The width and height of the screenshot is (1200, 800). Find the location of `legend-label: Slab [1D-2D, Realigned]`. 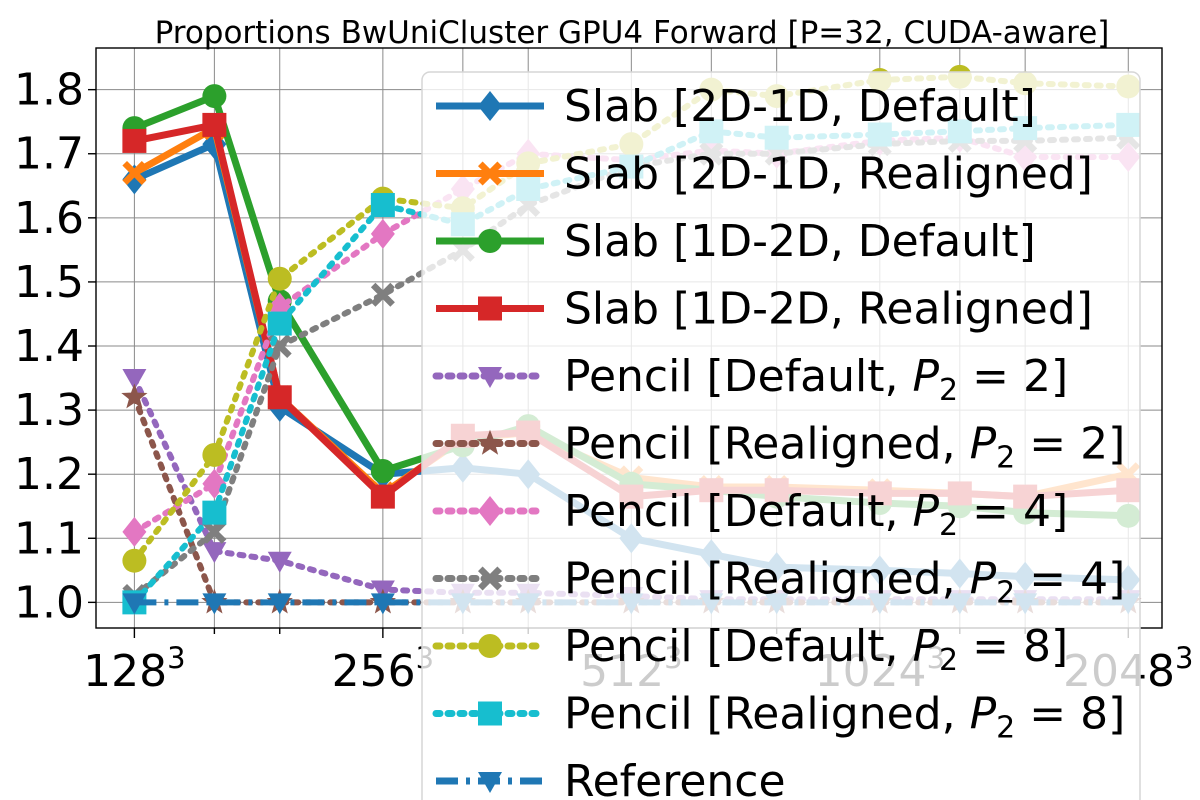

legend-label: Slab [1D-2D, Realigned] is located at coordinates (828, 309).